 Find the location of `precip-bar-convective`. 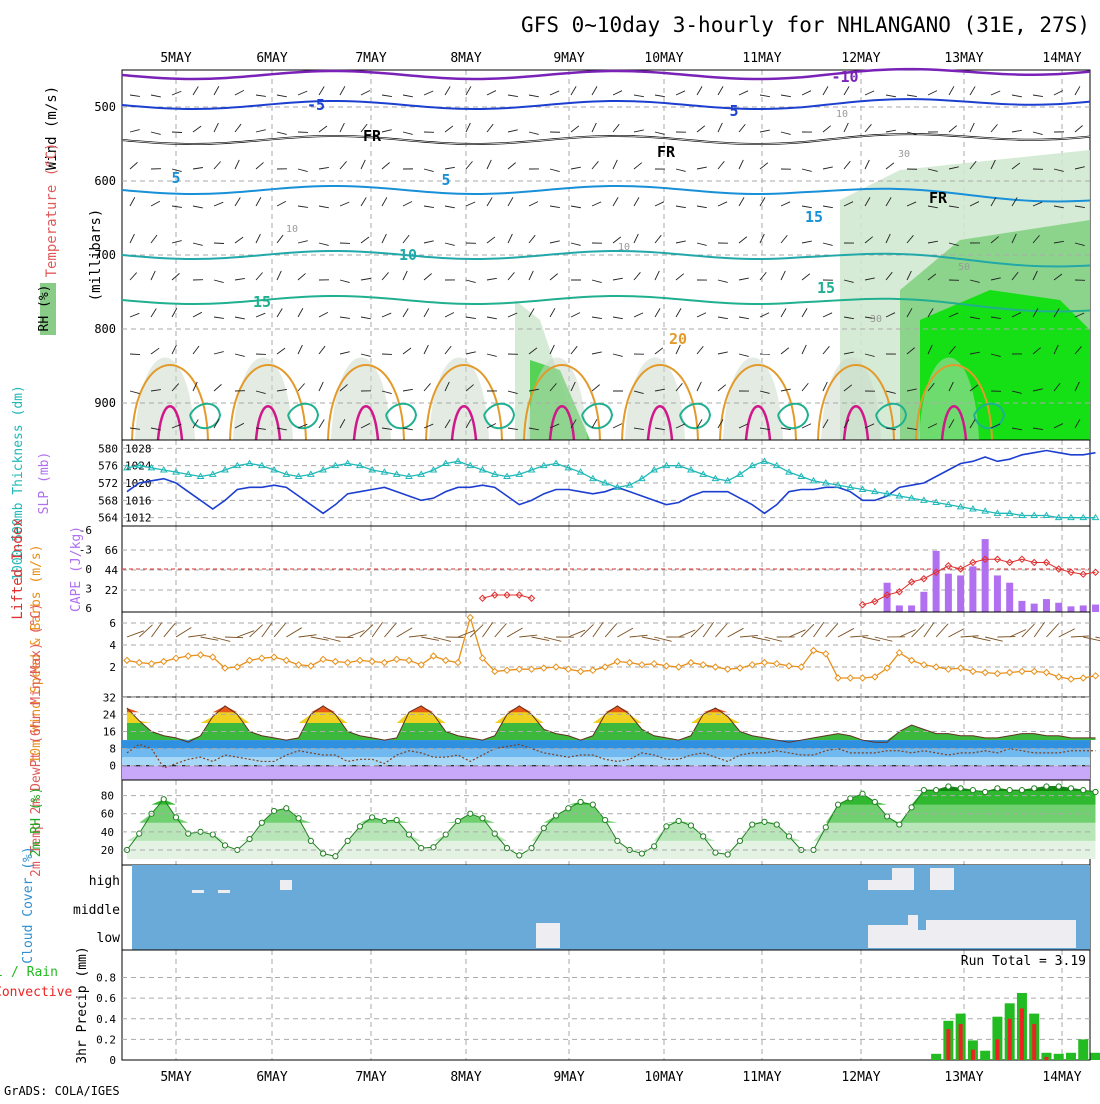

precip-bar-convective is located at coordinates (1010, 1039).